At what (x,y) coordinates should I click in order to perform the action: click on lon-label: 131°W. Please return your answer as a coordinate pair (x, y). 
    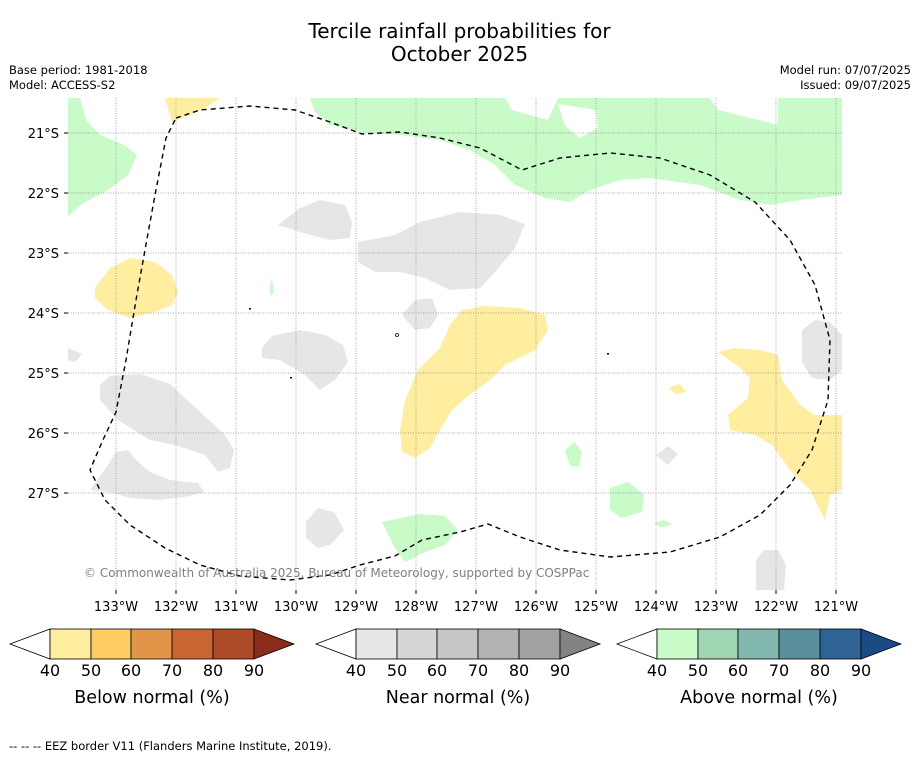
    Looking at the image, I should click on (236, 607).